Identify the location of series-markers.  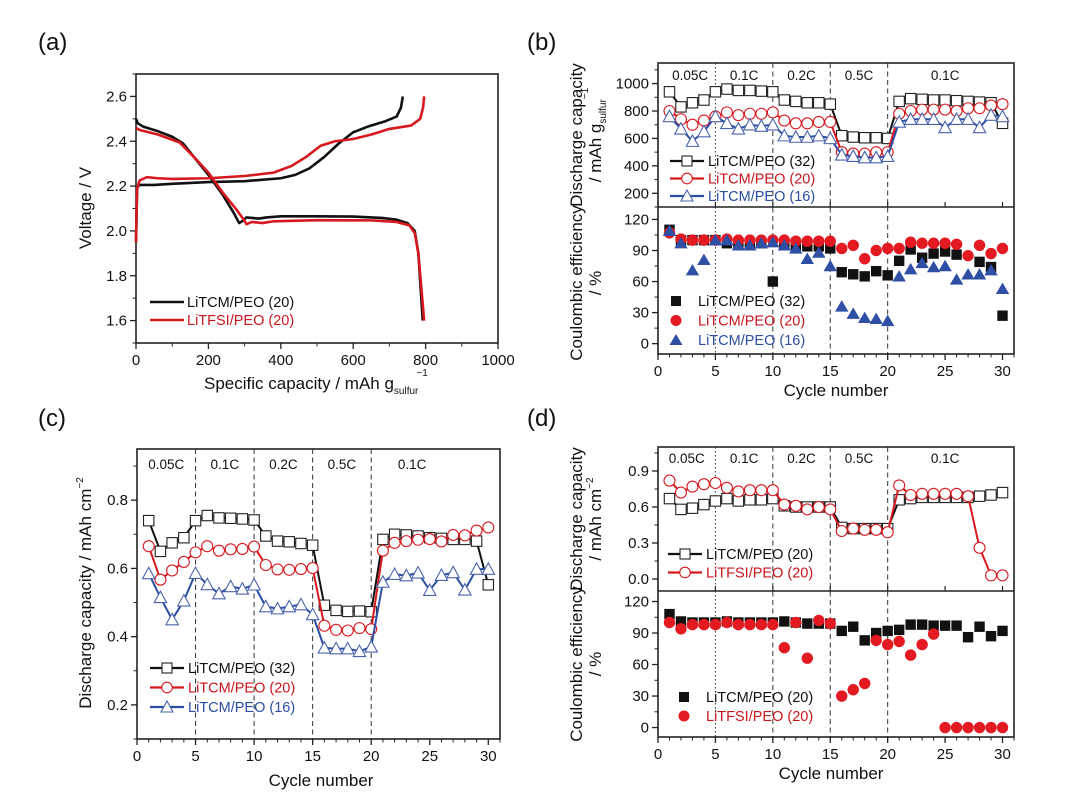
(836, 528).